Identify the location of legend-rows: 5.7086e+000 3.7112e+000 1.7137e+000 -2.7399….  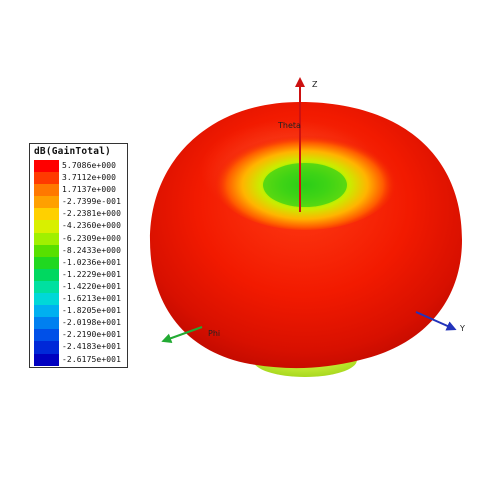
(80, 263).